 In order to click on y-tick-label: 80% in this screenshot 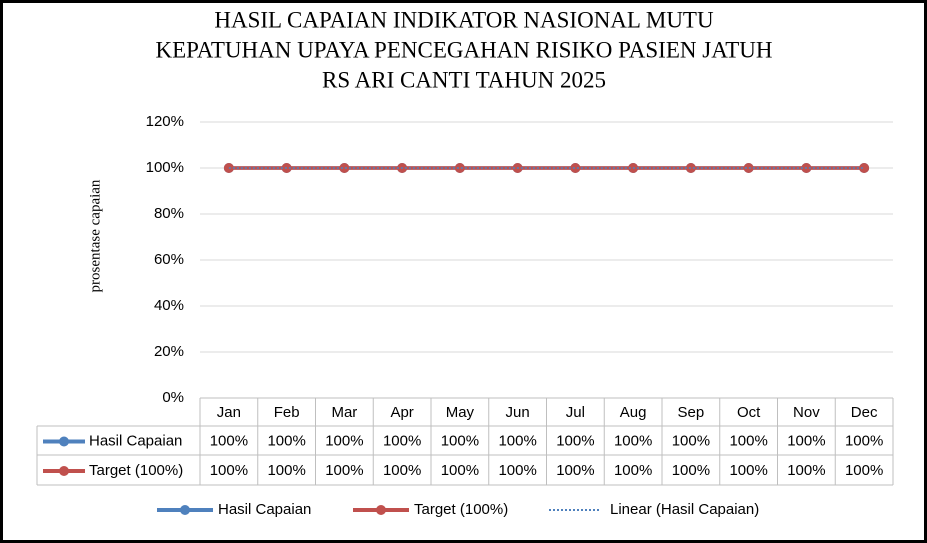, I will do `click(169, 213)`.